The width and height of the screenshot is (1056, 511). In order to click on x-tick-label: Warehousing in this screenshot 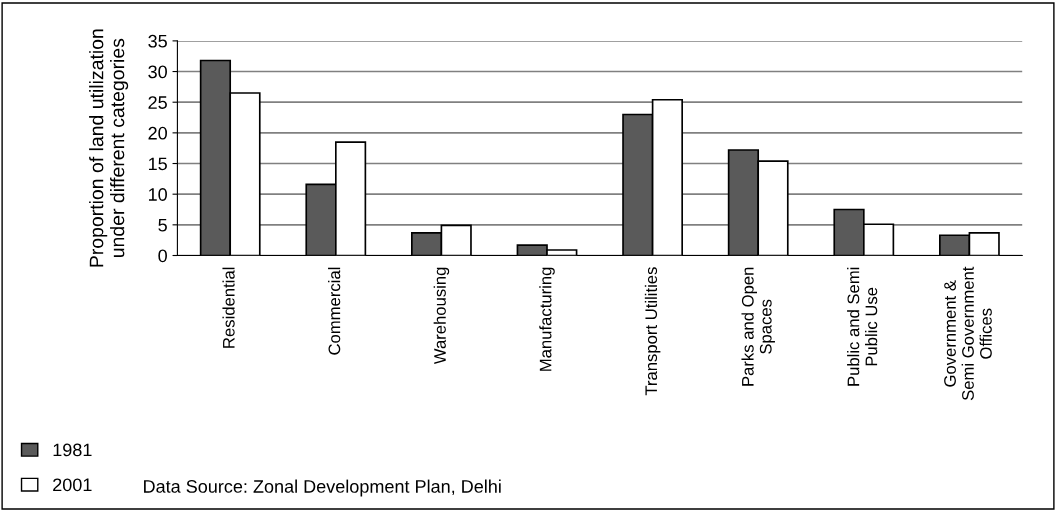, I will do `click(441, 316)`.